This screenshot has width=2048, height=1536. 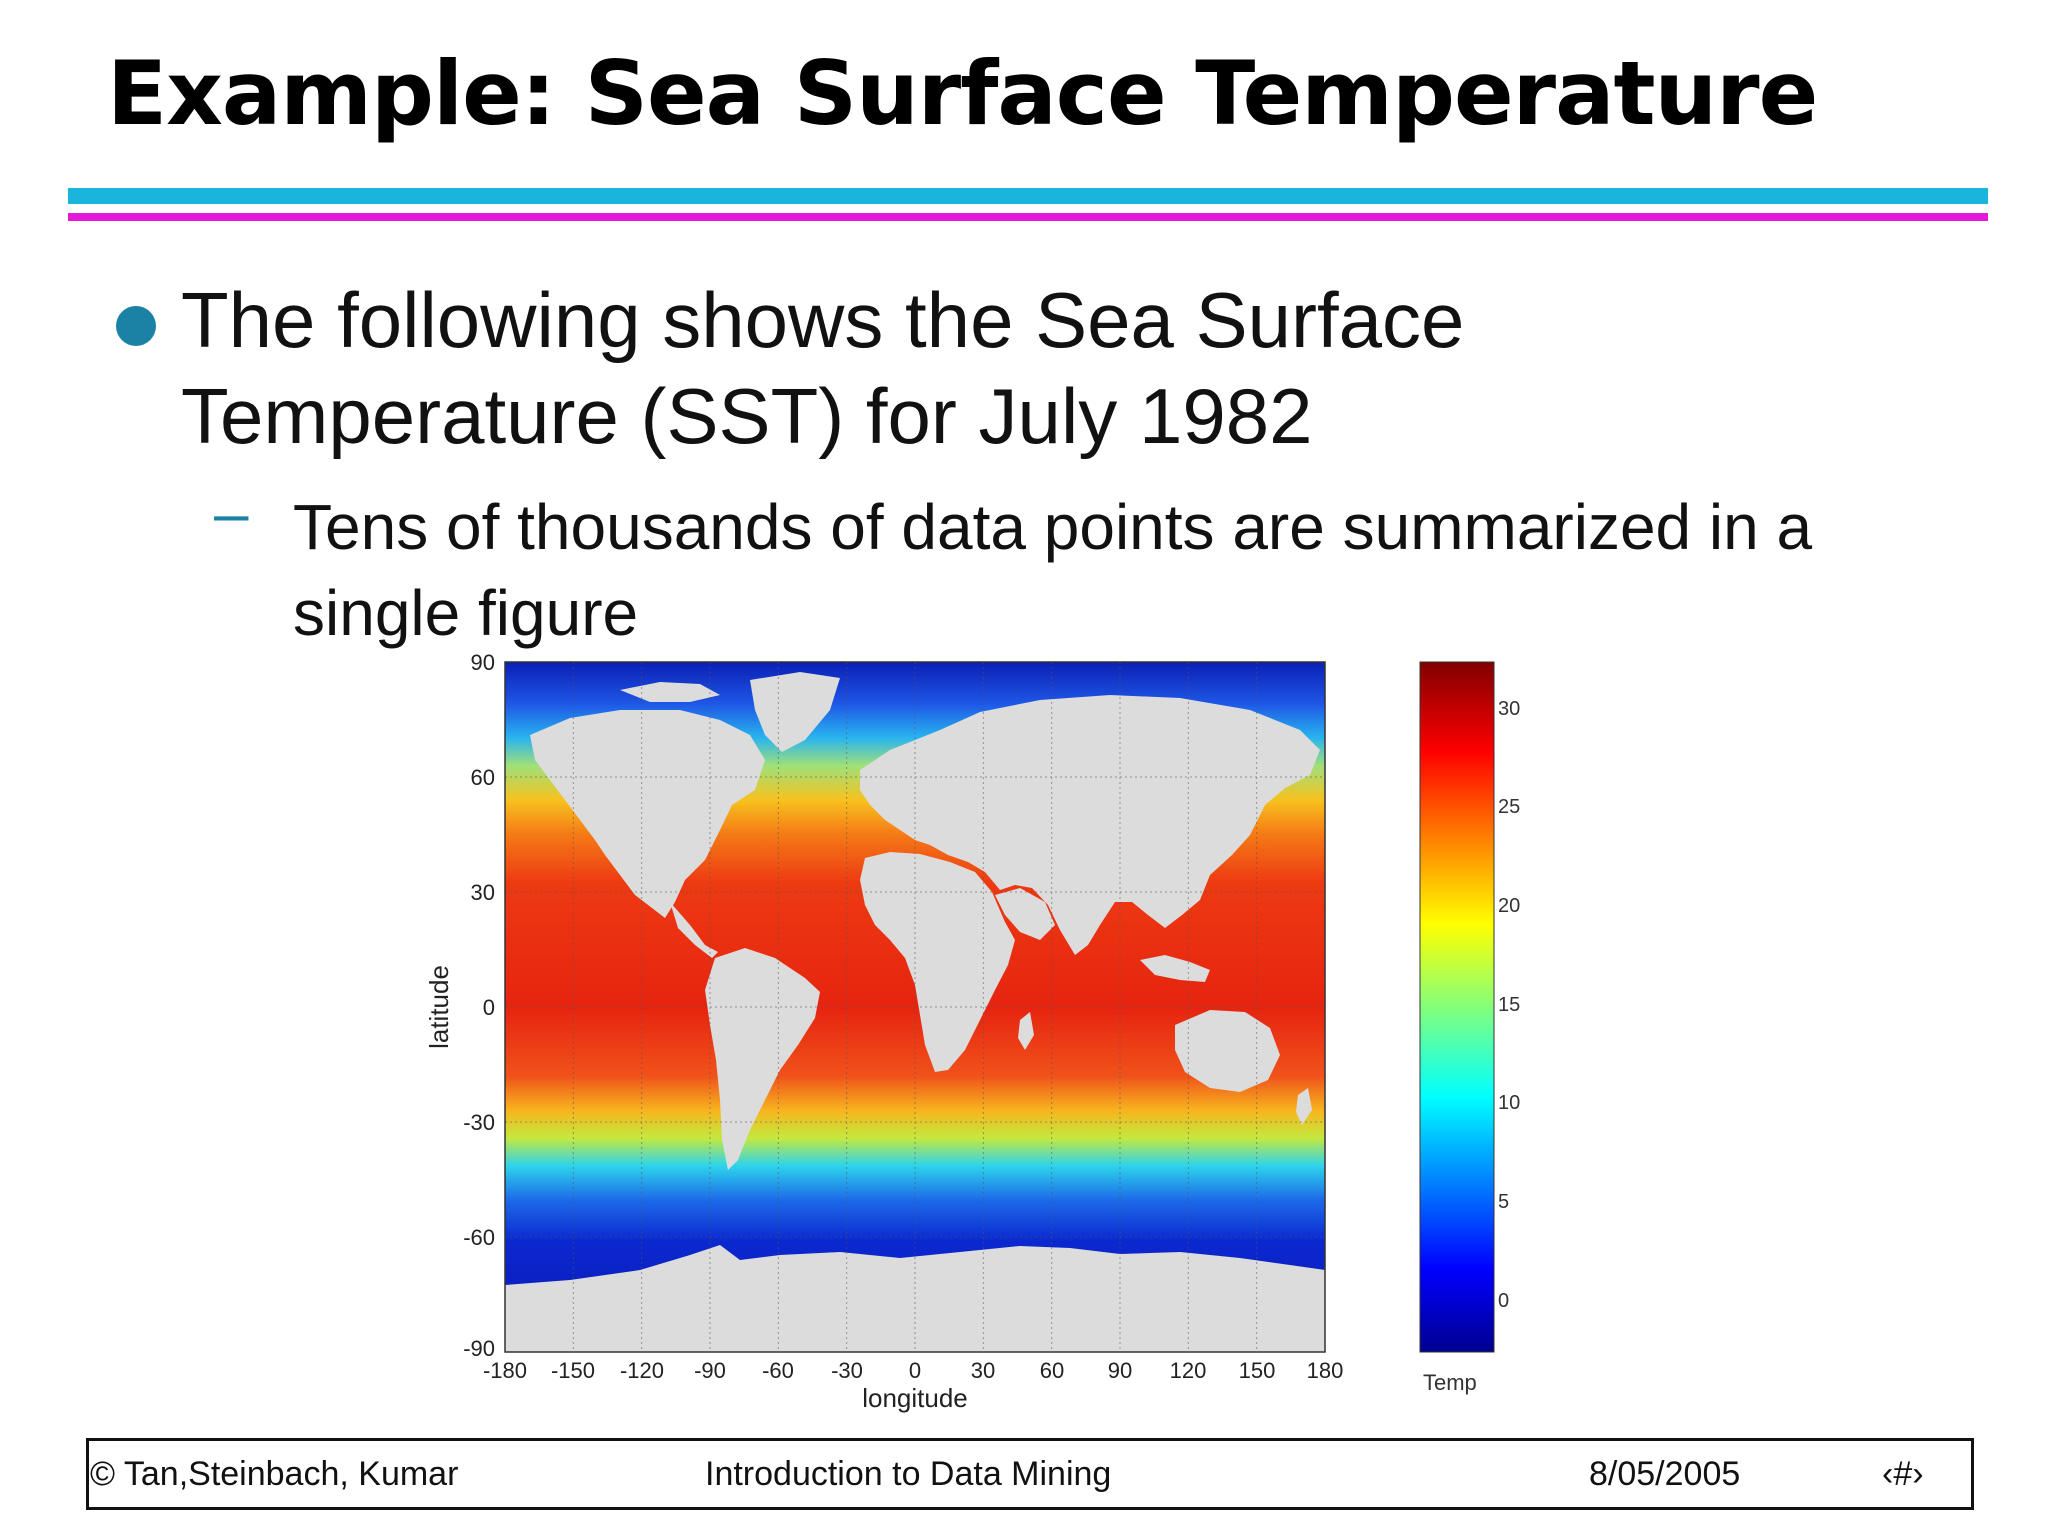 What do you see at coordinates (479, 1237) in the screenshot?
I see `y-tick-label: -60` at bounding box center [479, 1237].